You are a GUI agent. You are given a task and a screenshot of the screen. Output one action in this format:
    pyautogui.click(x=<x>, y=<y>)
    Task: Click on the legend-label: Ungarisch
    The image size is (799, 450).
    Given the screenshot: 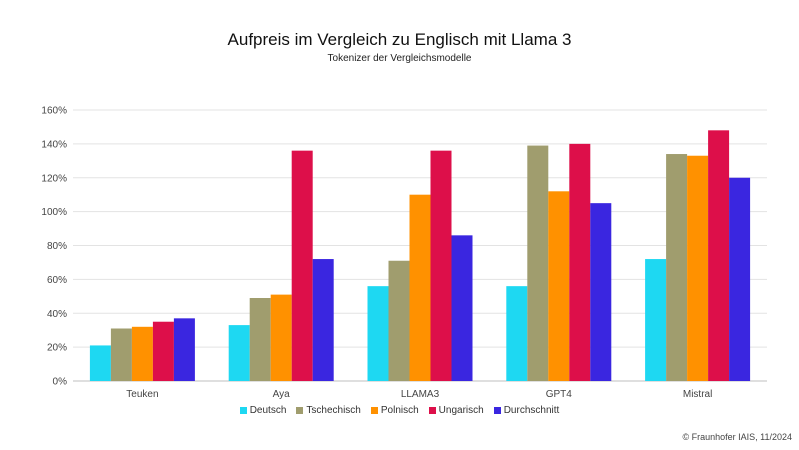 What is the action you would take?
    pyautogui.click(x=461, y=410)
    